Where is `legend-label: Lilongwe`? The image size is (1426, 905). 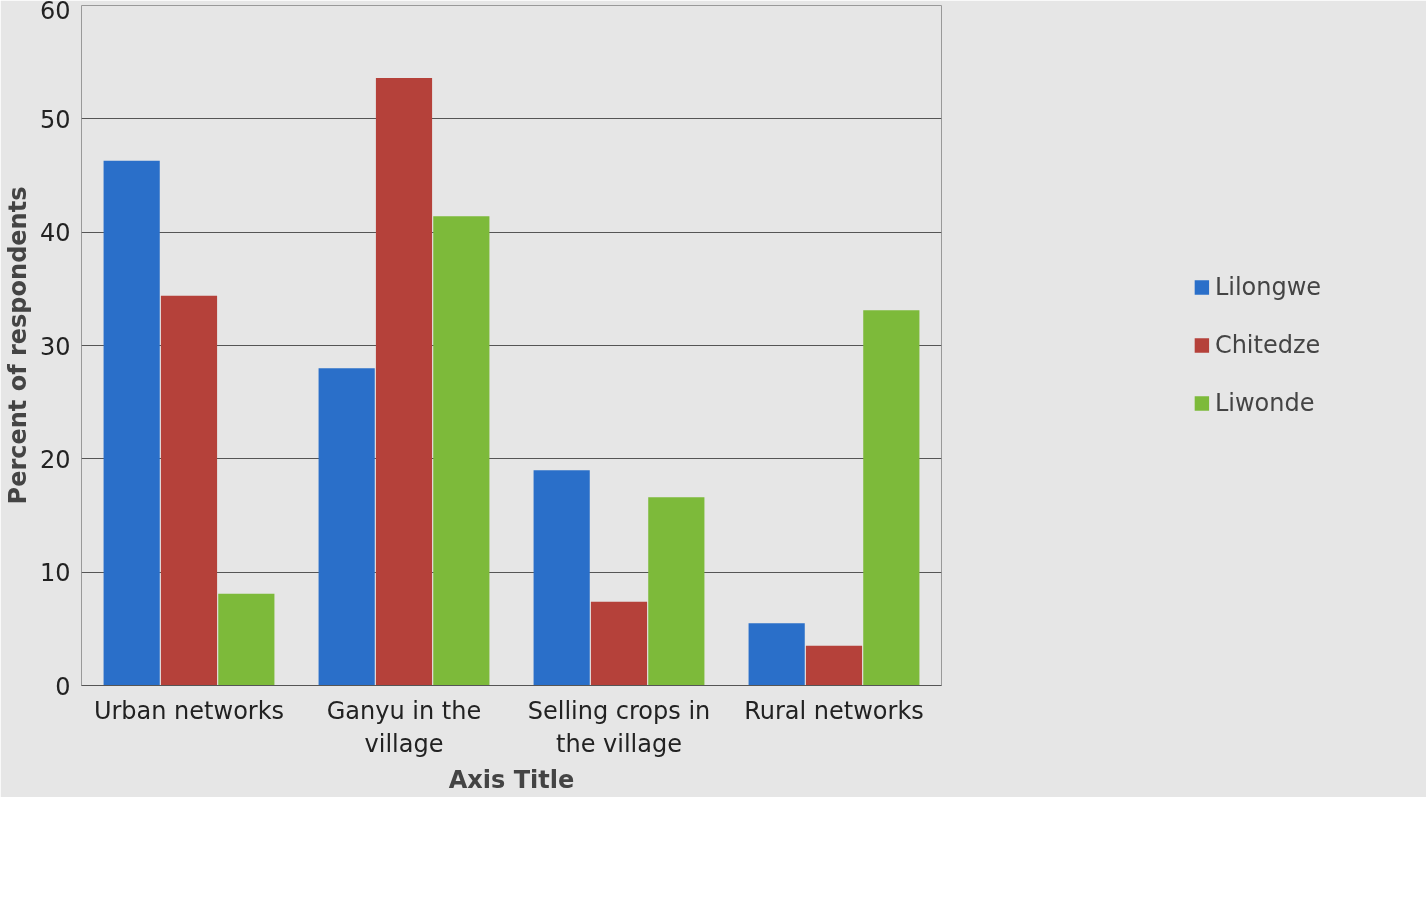
legend-label: Lilongwe is located at coordinates (1268, 287).